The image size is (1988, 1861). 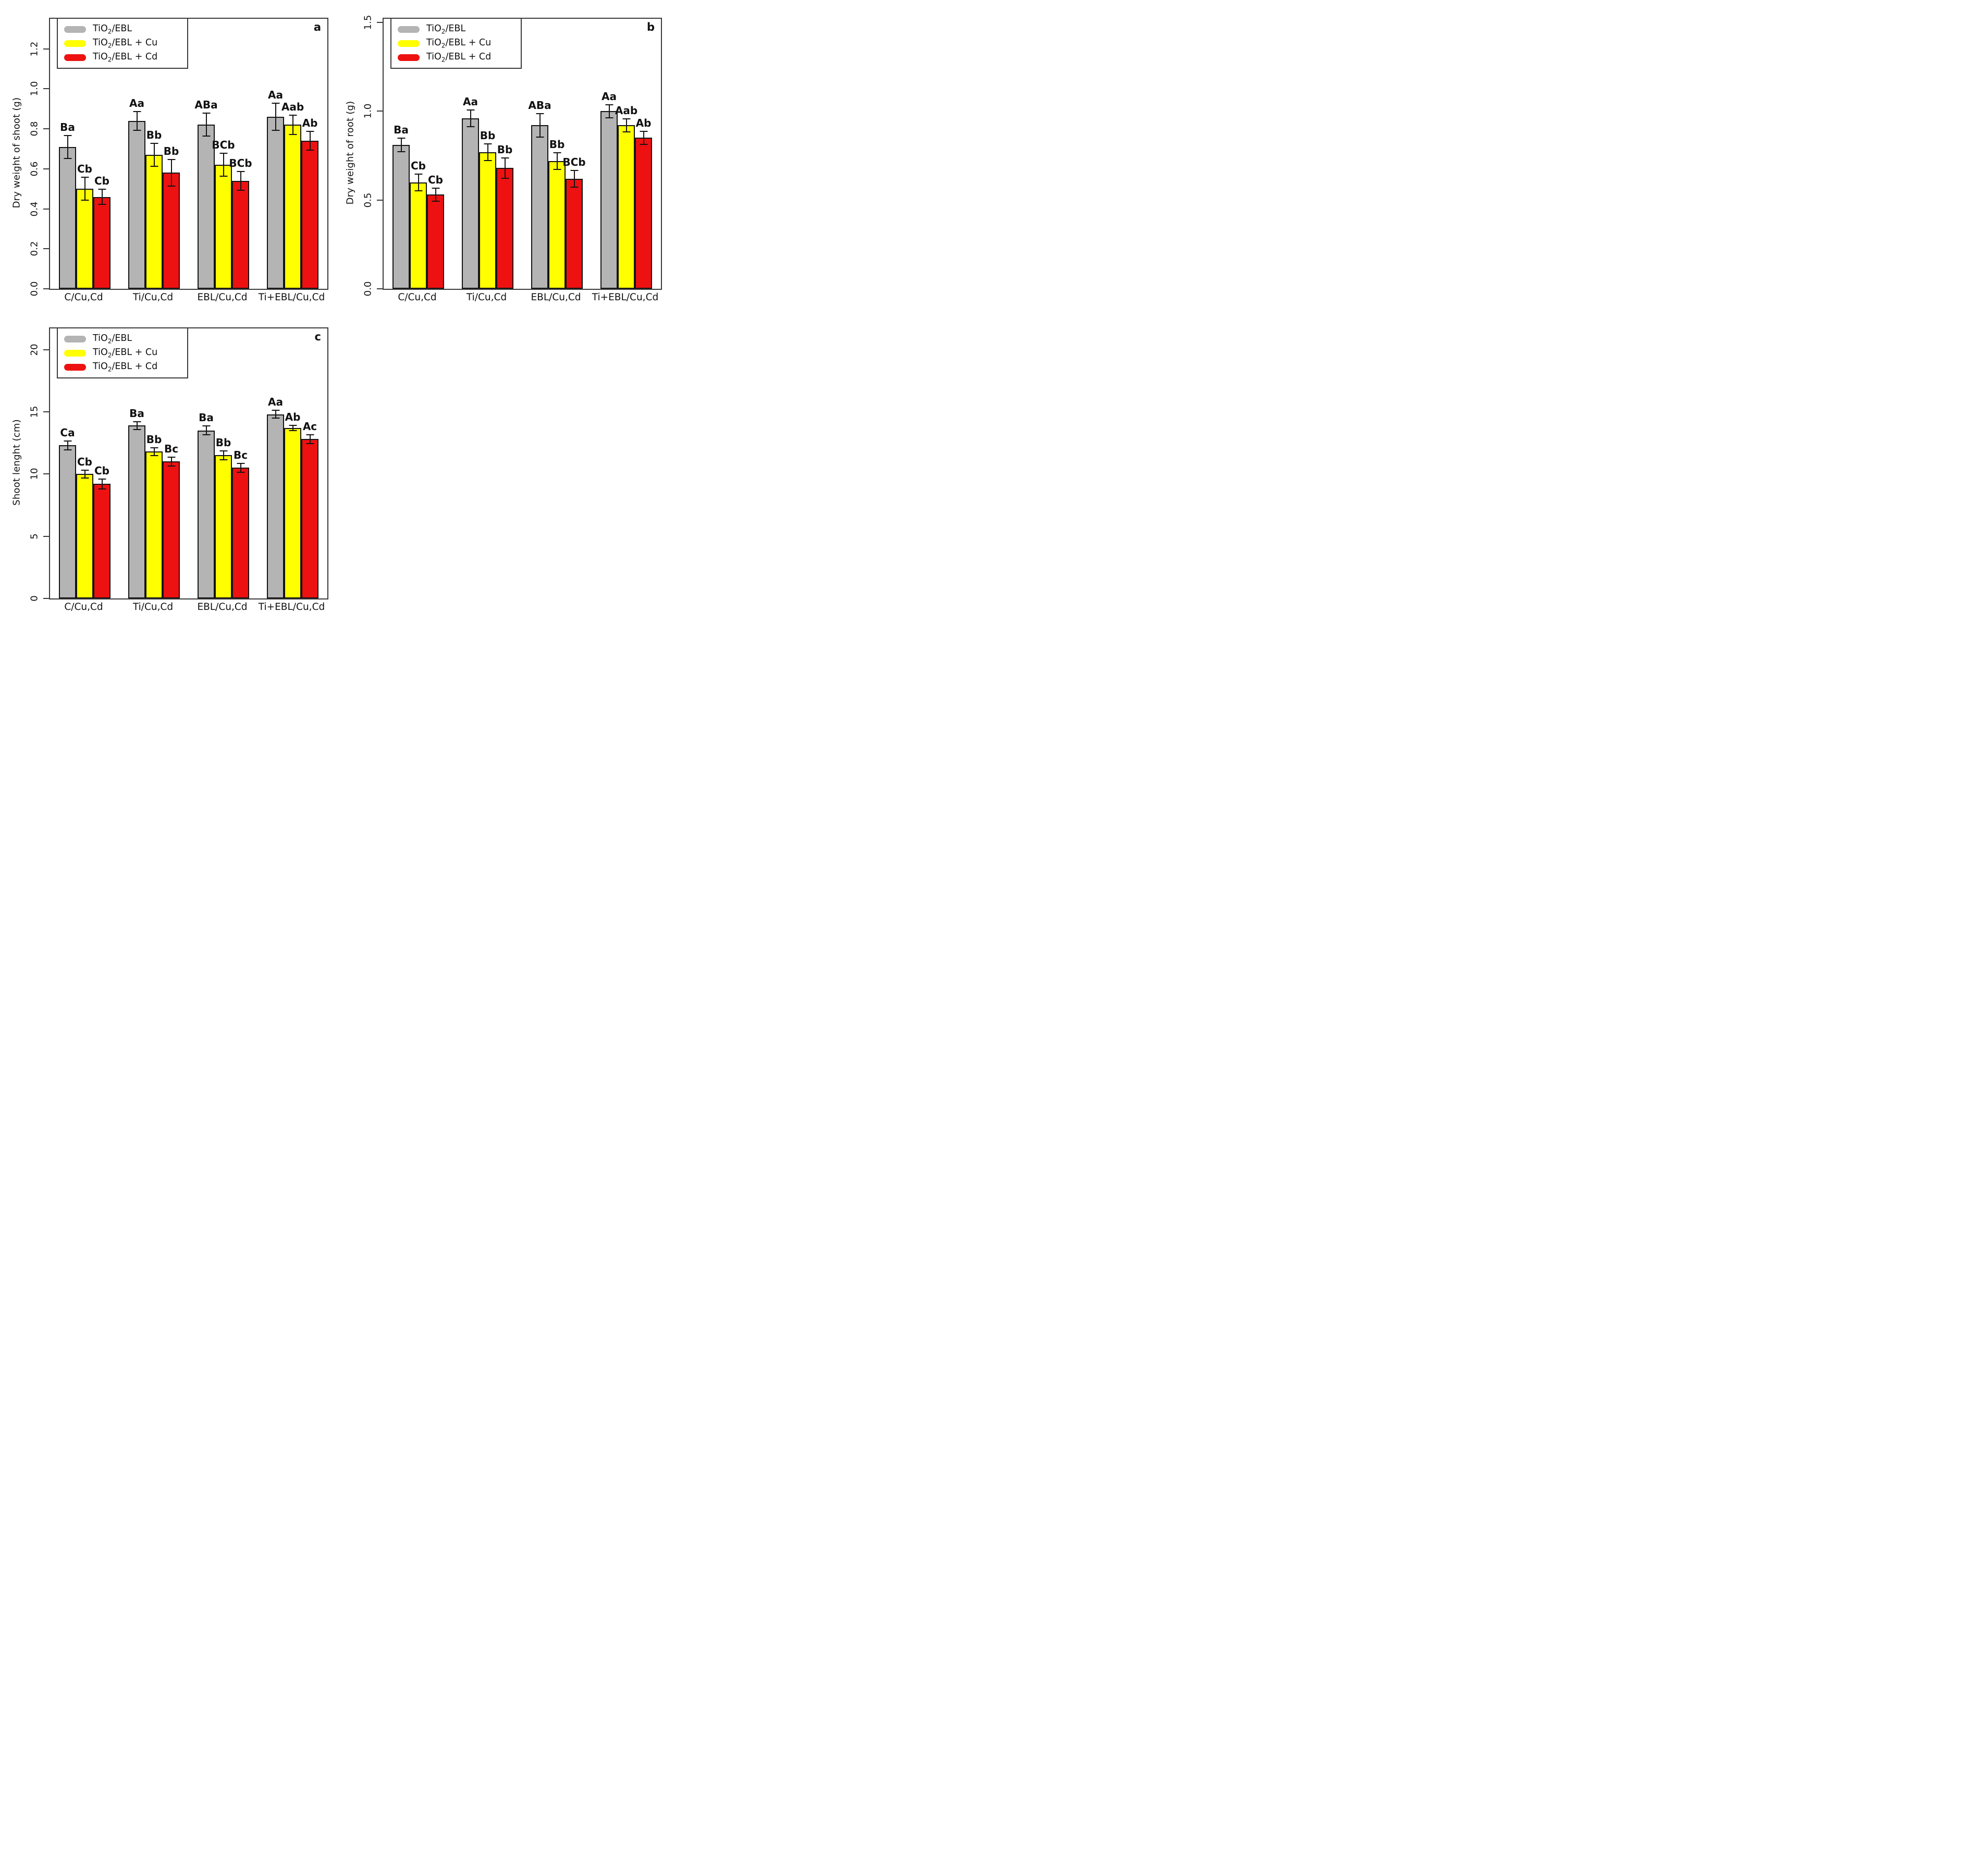 What do you see at coordinates (310, 518) in the screenshot?
I see `bar-c-group4-series3` at bounding box center [310, 518].